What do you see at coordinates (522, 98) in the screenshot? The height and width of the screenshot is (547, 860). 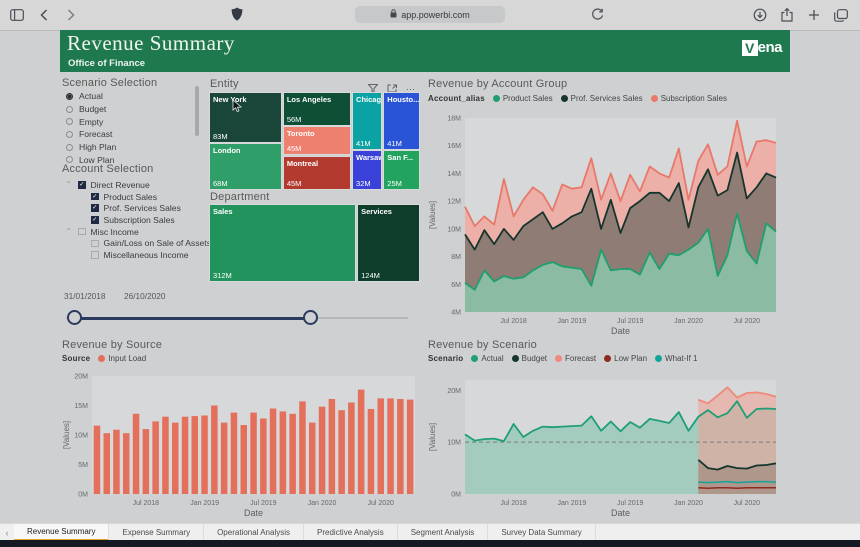 I see `legend-item: Product Sales` at bounding box center [522, 98].